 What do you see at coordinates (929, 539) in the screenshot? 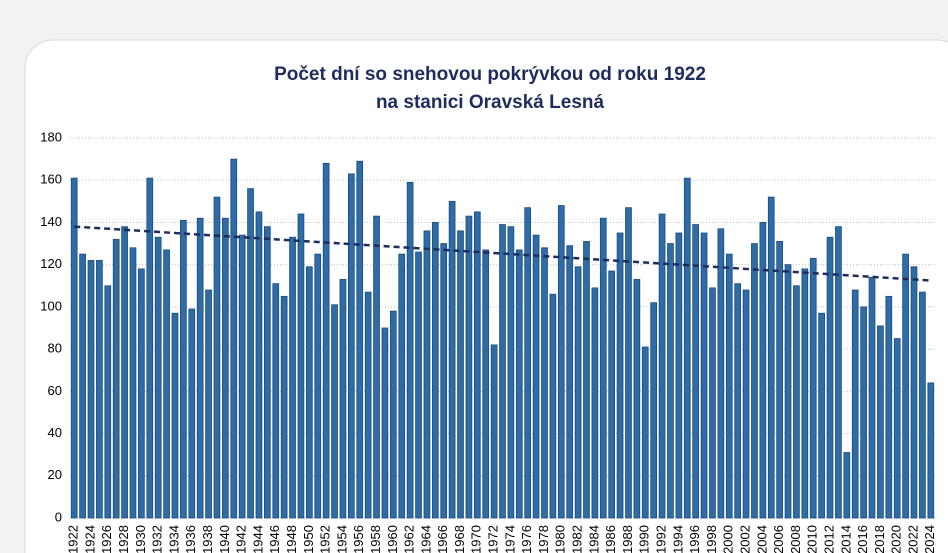
I see `x-tick-label: 2024` at bounding box center [929, 539].